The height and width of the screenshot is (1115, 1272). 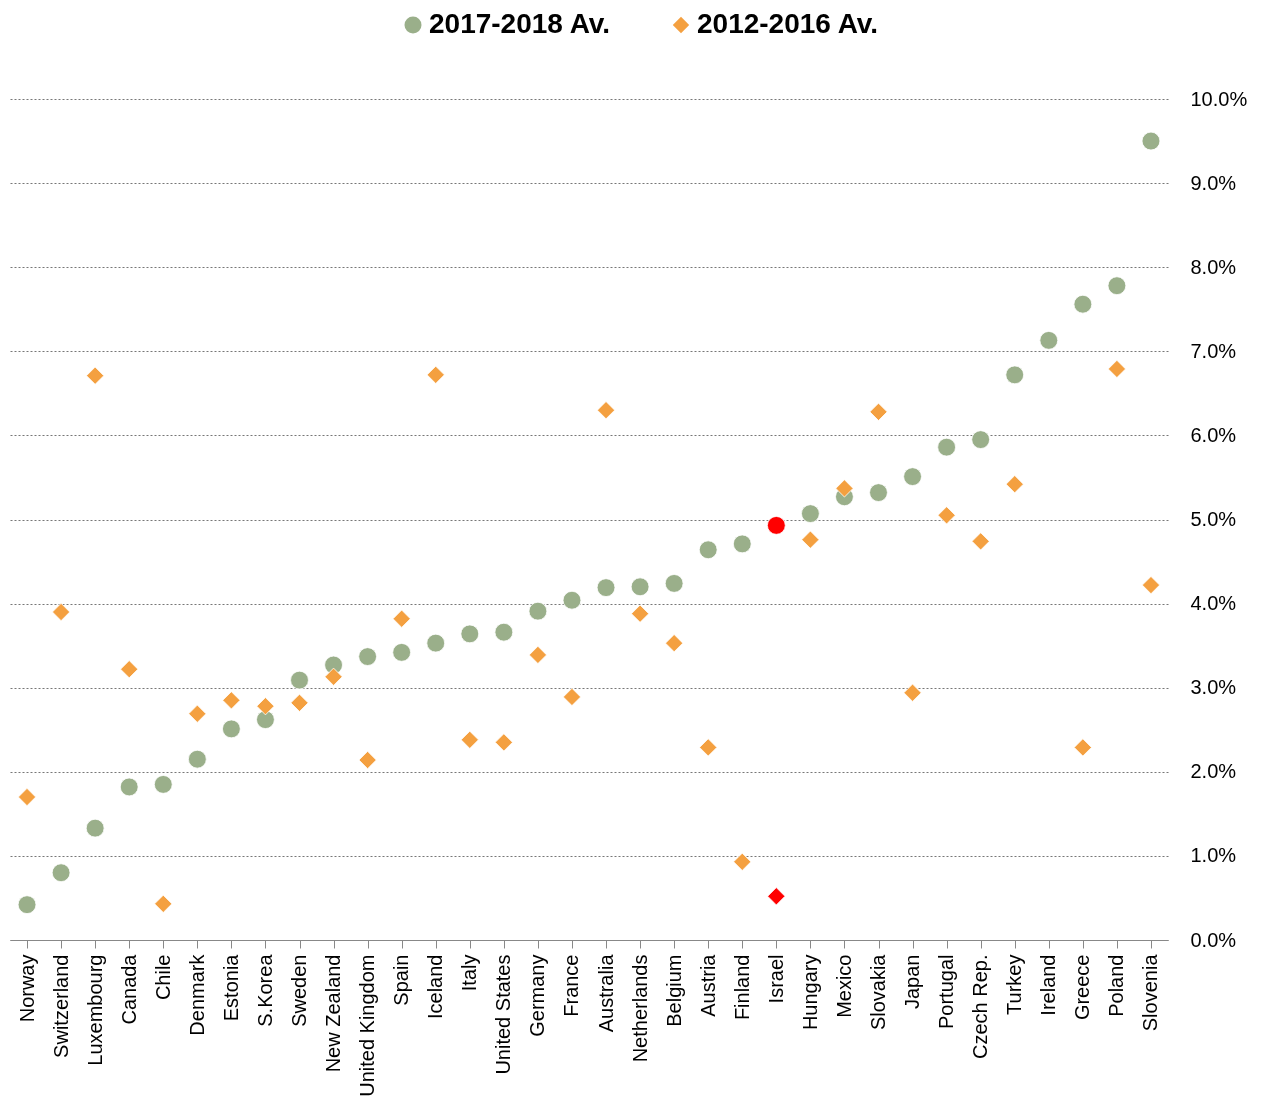 I want to click on y-tick-label: 3.0%, so click(x=1213, y=687).